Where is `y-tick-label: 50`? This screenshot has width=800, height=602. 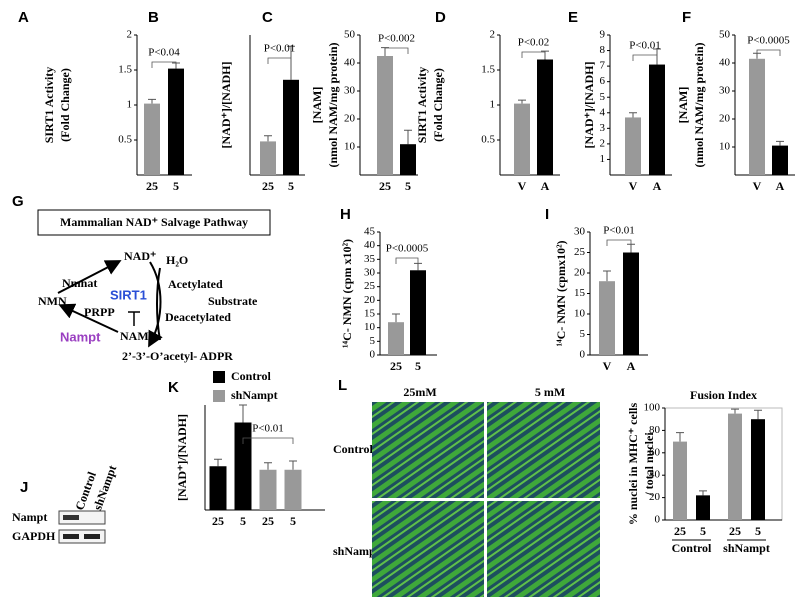
y-tick-label: 50 is located at coordinates (725, 35).